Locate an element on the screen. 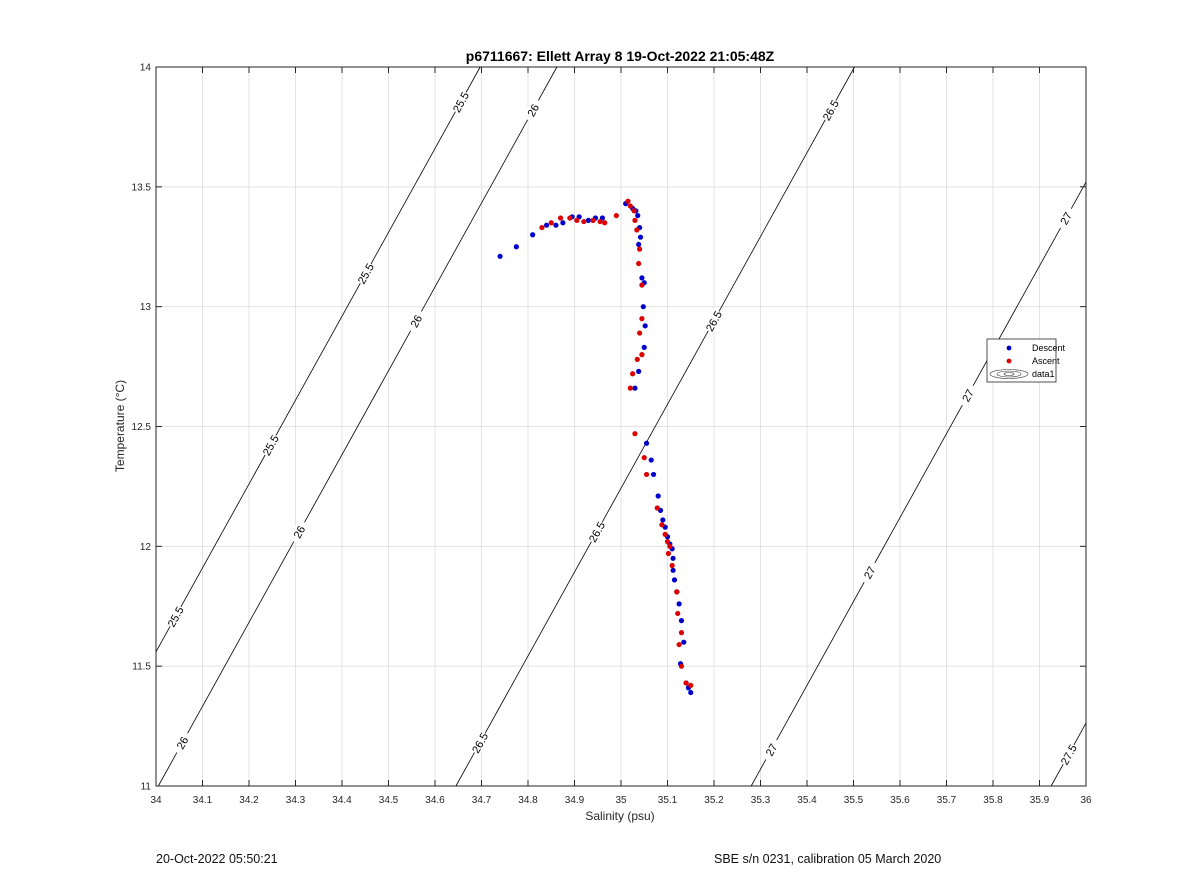 The height and width of the screenshot is (885, 1200). legend-ascent-label: Ascent is located at coordinates (1046, 361).